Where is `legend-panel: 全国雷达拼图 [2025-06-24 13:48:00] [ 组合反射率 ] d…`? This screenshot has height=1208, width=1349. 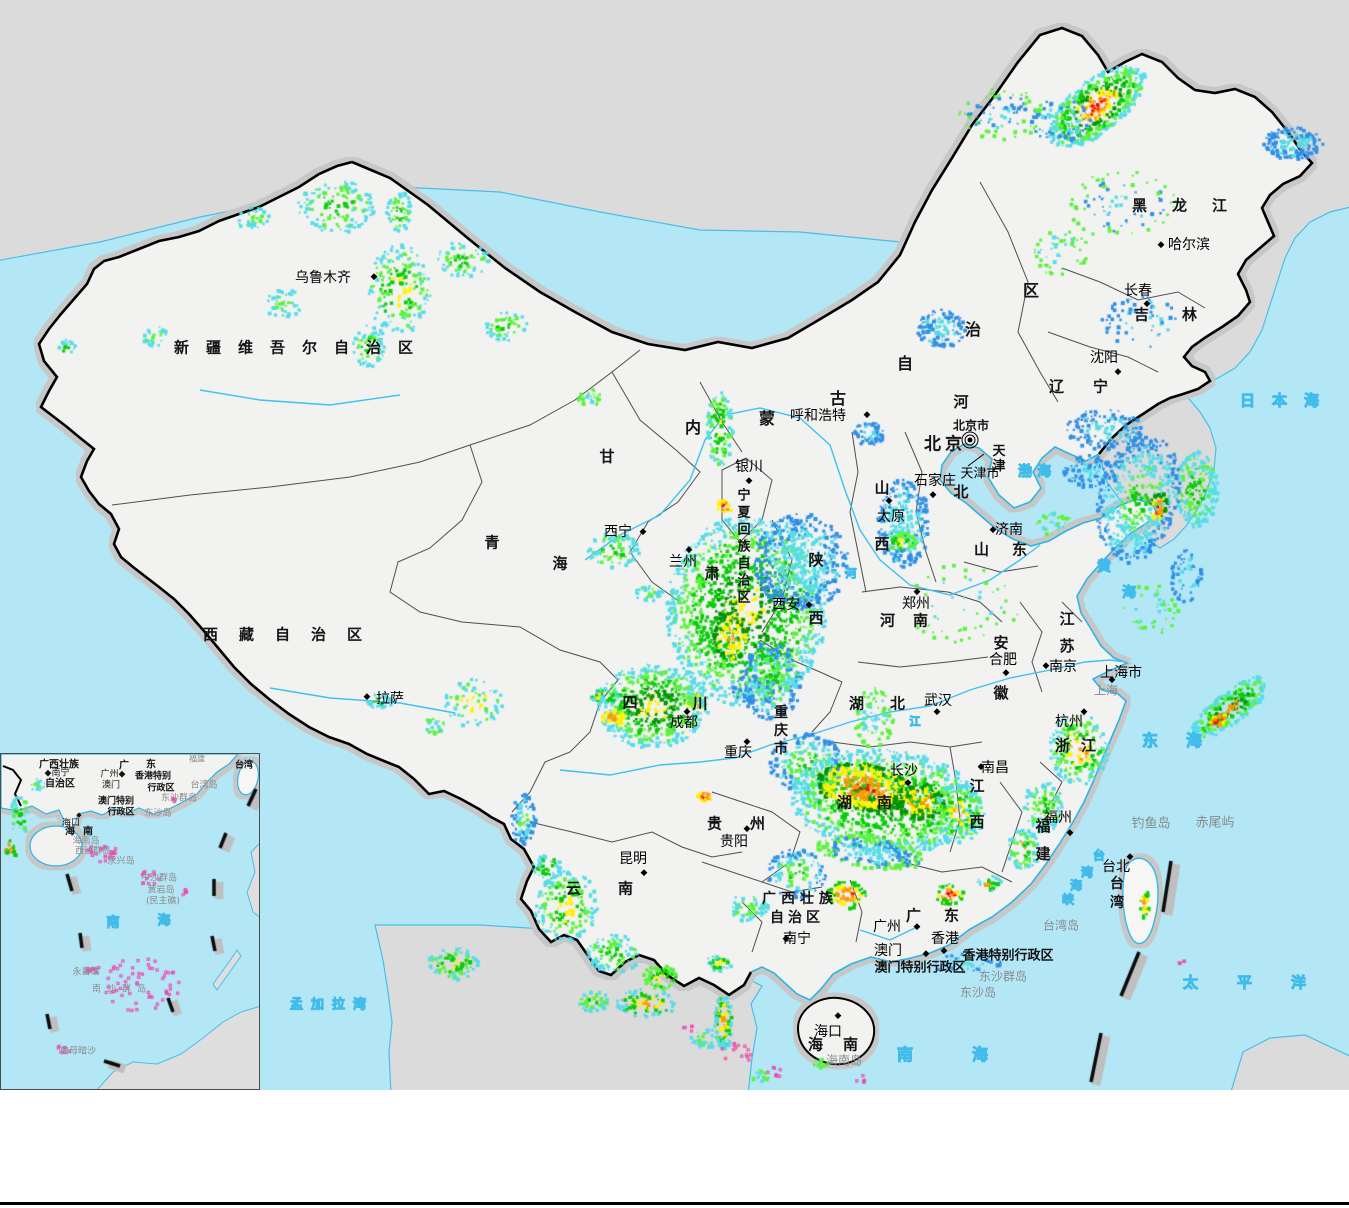 legend-panel: 全国雷达拼图 [2025-06-24 13:48:00] [ 组合反射率 ] d… is located at coordinates (674, 1149).